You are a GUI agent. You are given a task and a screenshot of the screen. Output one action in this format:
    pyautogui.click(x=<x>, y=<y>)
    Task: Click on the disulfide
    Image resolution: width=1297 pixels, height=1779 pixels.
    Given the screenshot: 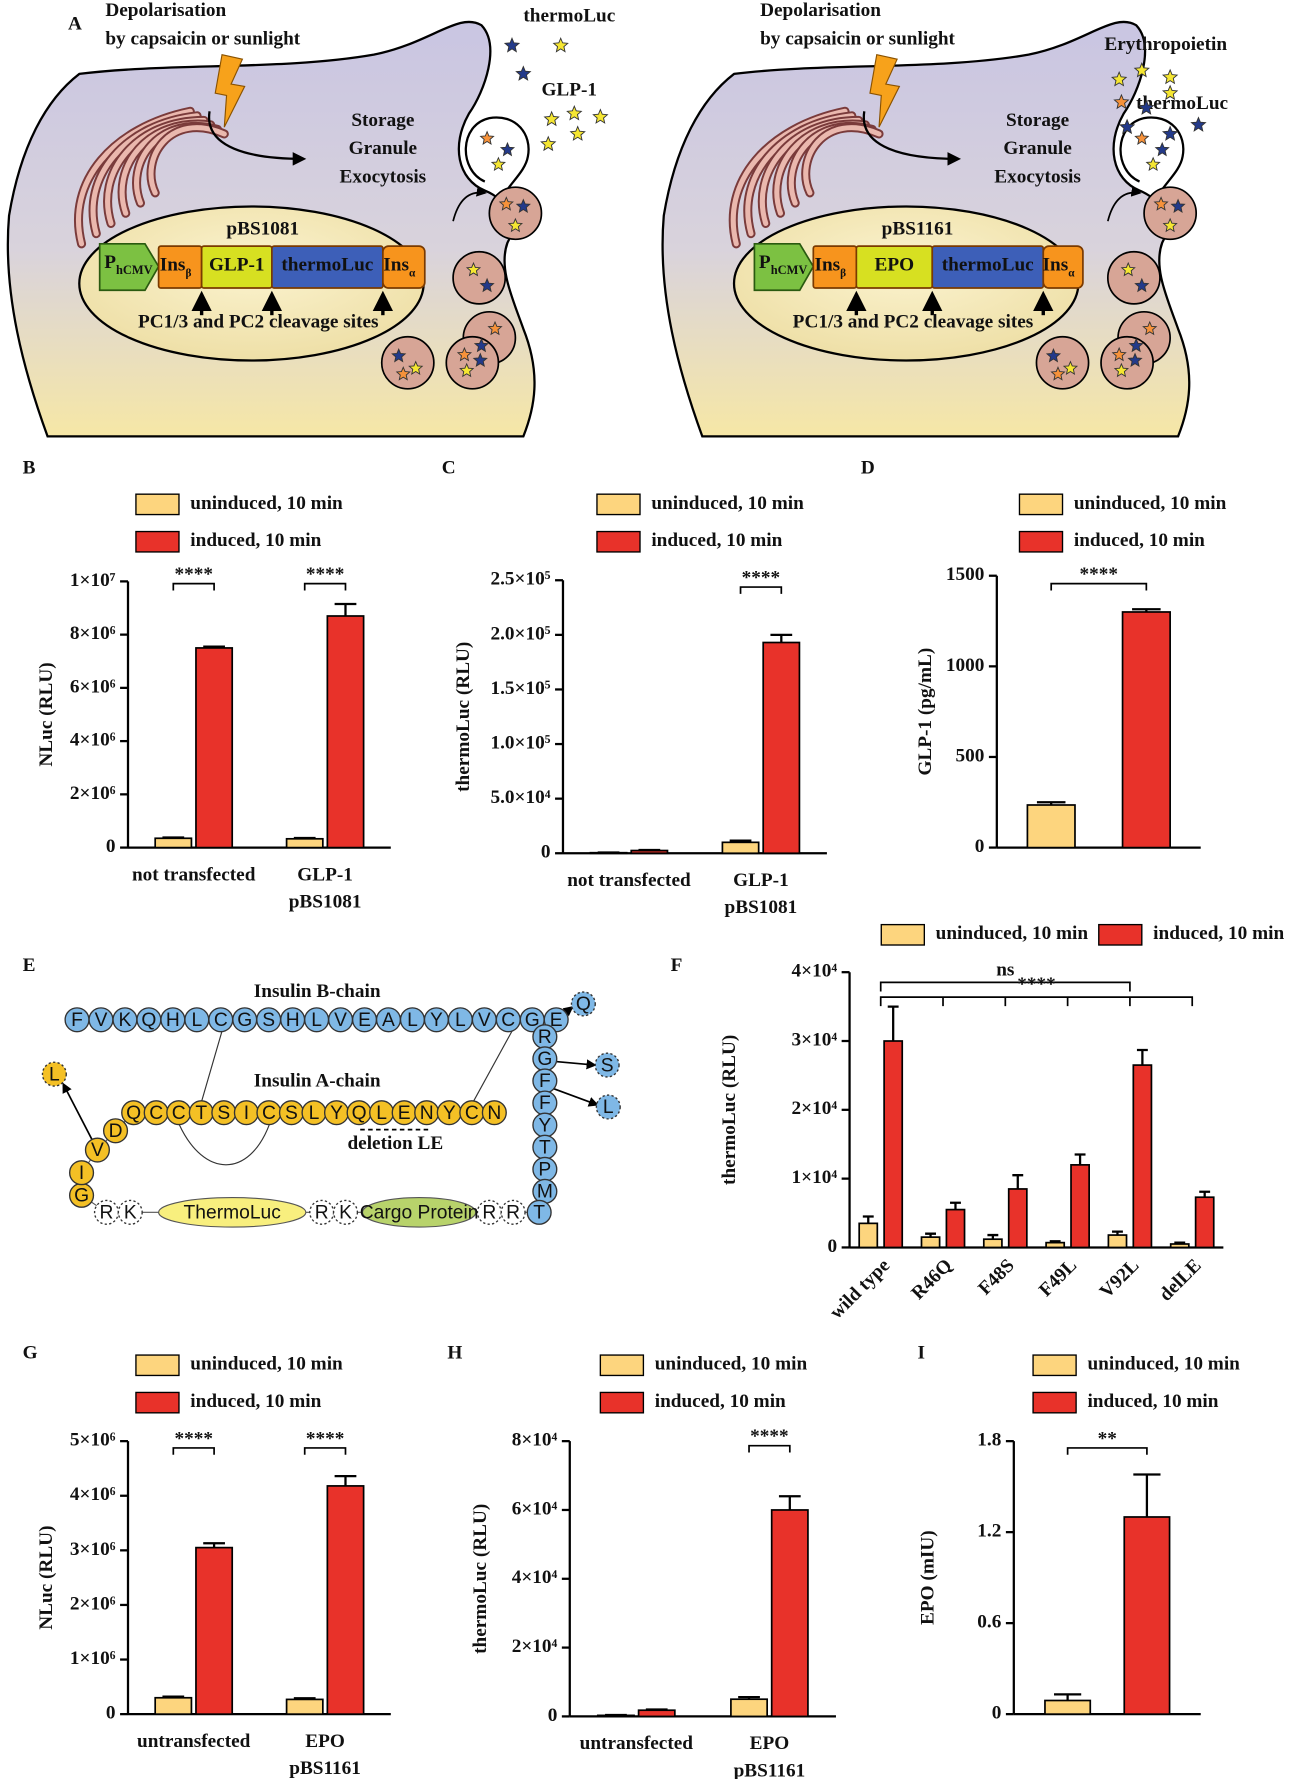 What is the action you would take?
    pyautogui.click(x=212, y=1066)
    